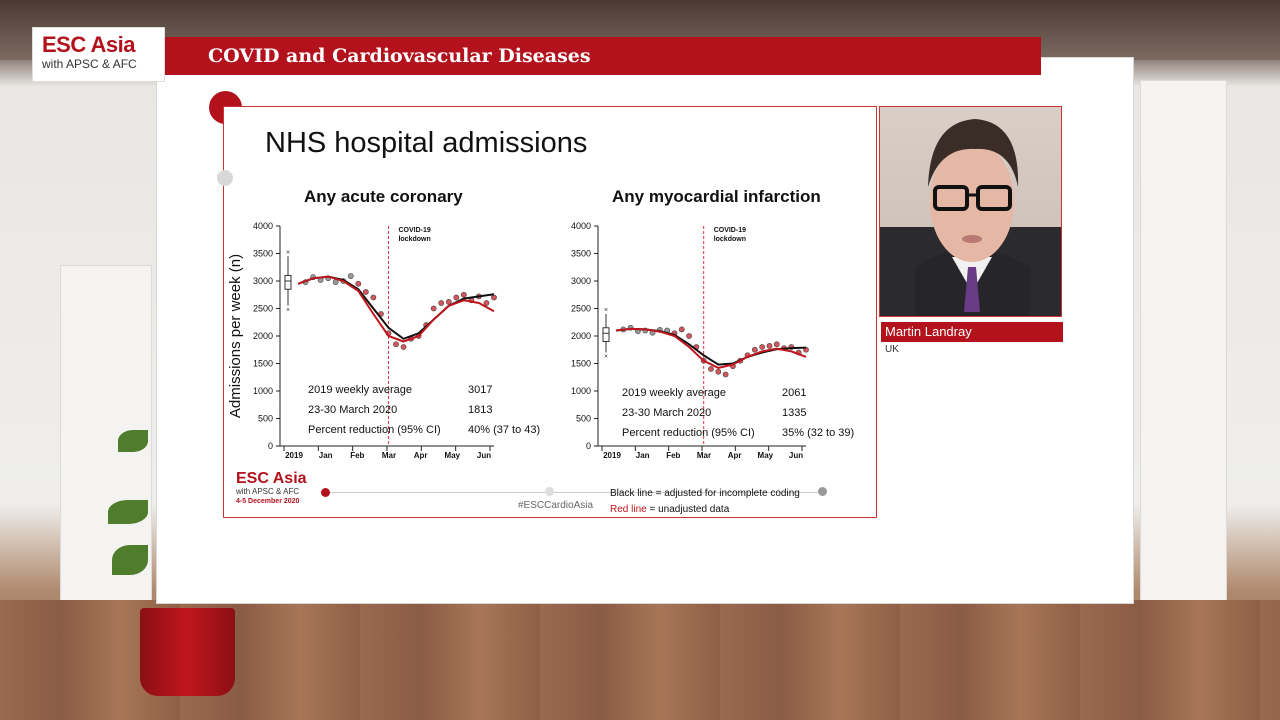 The width and height of the screenshot is (1280, 720). I want to click on plant-pot, so click(187, 652).